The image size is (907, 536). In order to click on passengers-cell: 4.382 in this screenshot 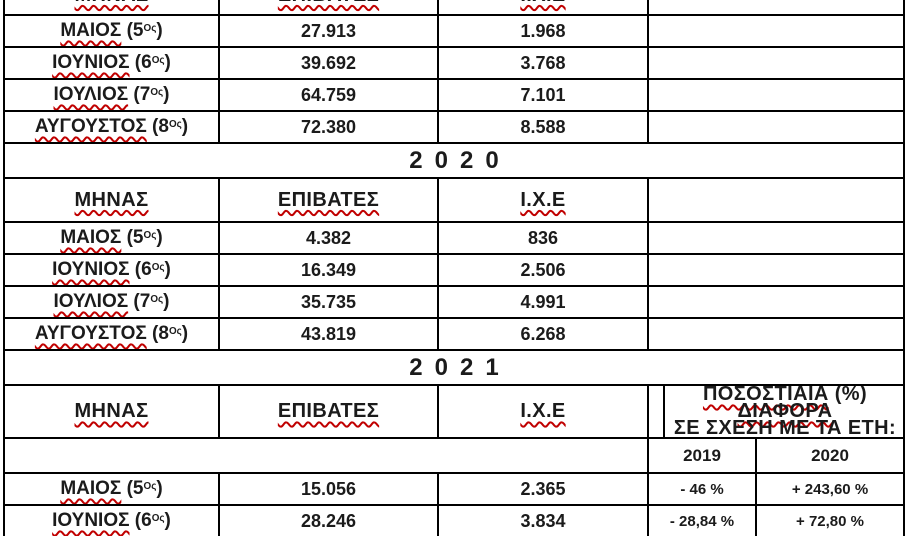, I will do `click(328, 238)`.